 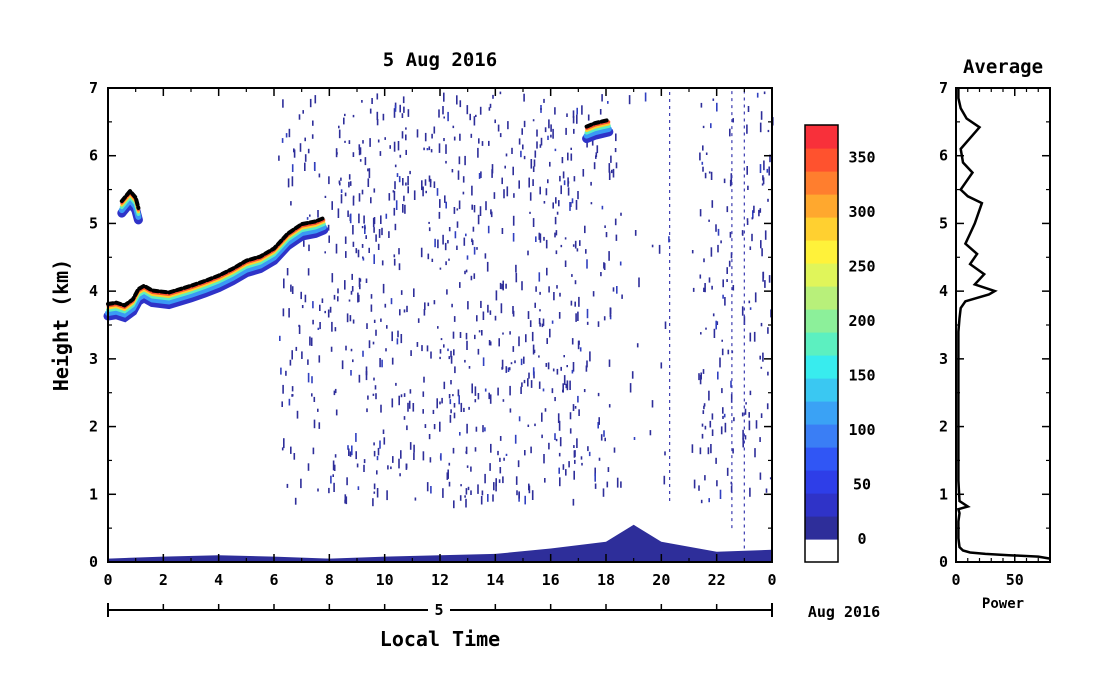 I want to click on inversion-layer, so click(x=216, y=269).